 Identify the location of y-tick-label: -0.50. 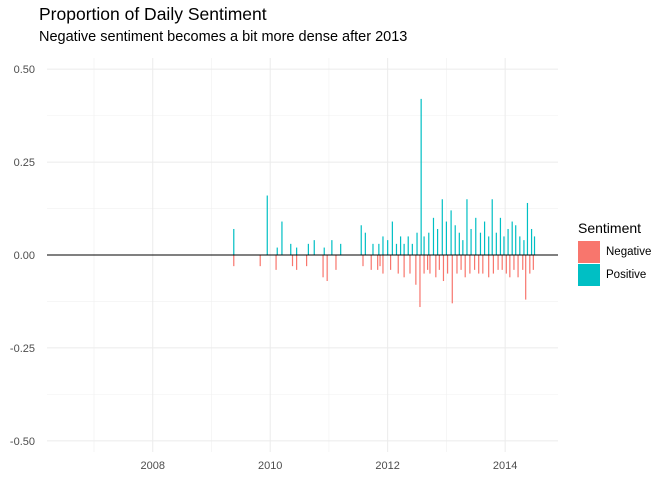
(22, 442).